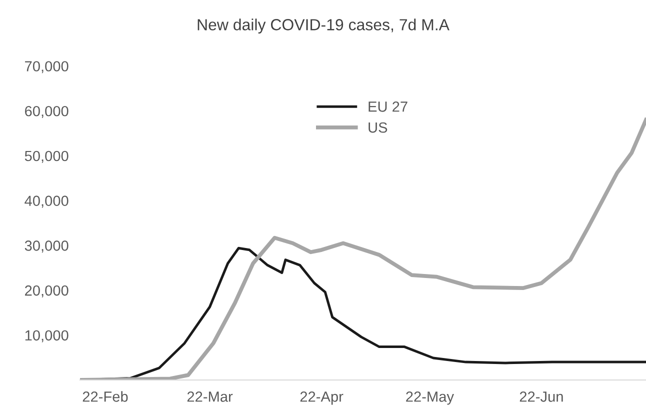  Describe the element at coordinates (46, 202) in the screenshot. I see `y-tick-label: 40,000` at that location.